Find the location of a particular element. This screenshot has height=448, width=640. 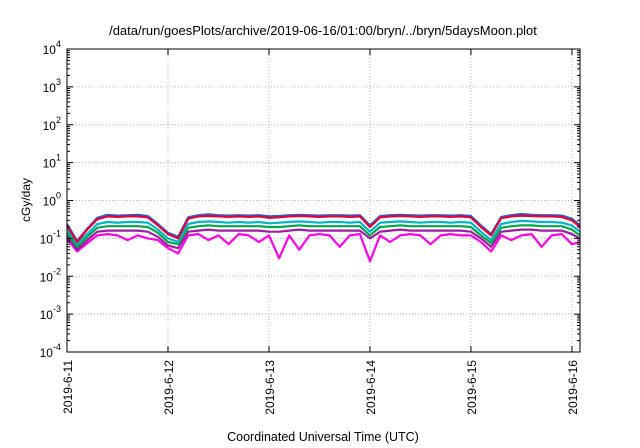

y-axis-label: cGy/day is located at coordinates (26, 200).